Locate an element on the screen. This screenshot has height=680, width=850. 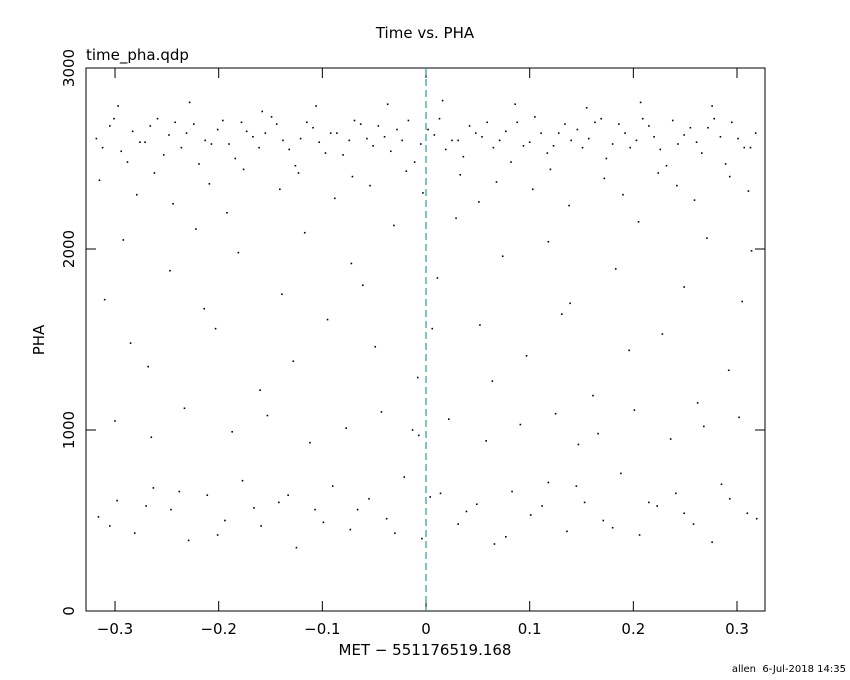
x-tick-label: −0.1 is located at coordinates (322, 629).